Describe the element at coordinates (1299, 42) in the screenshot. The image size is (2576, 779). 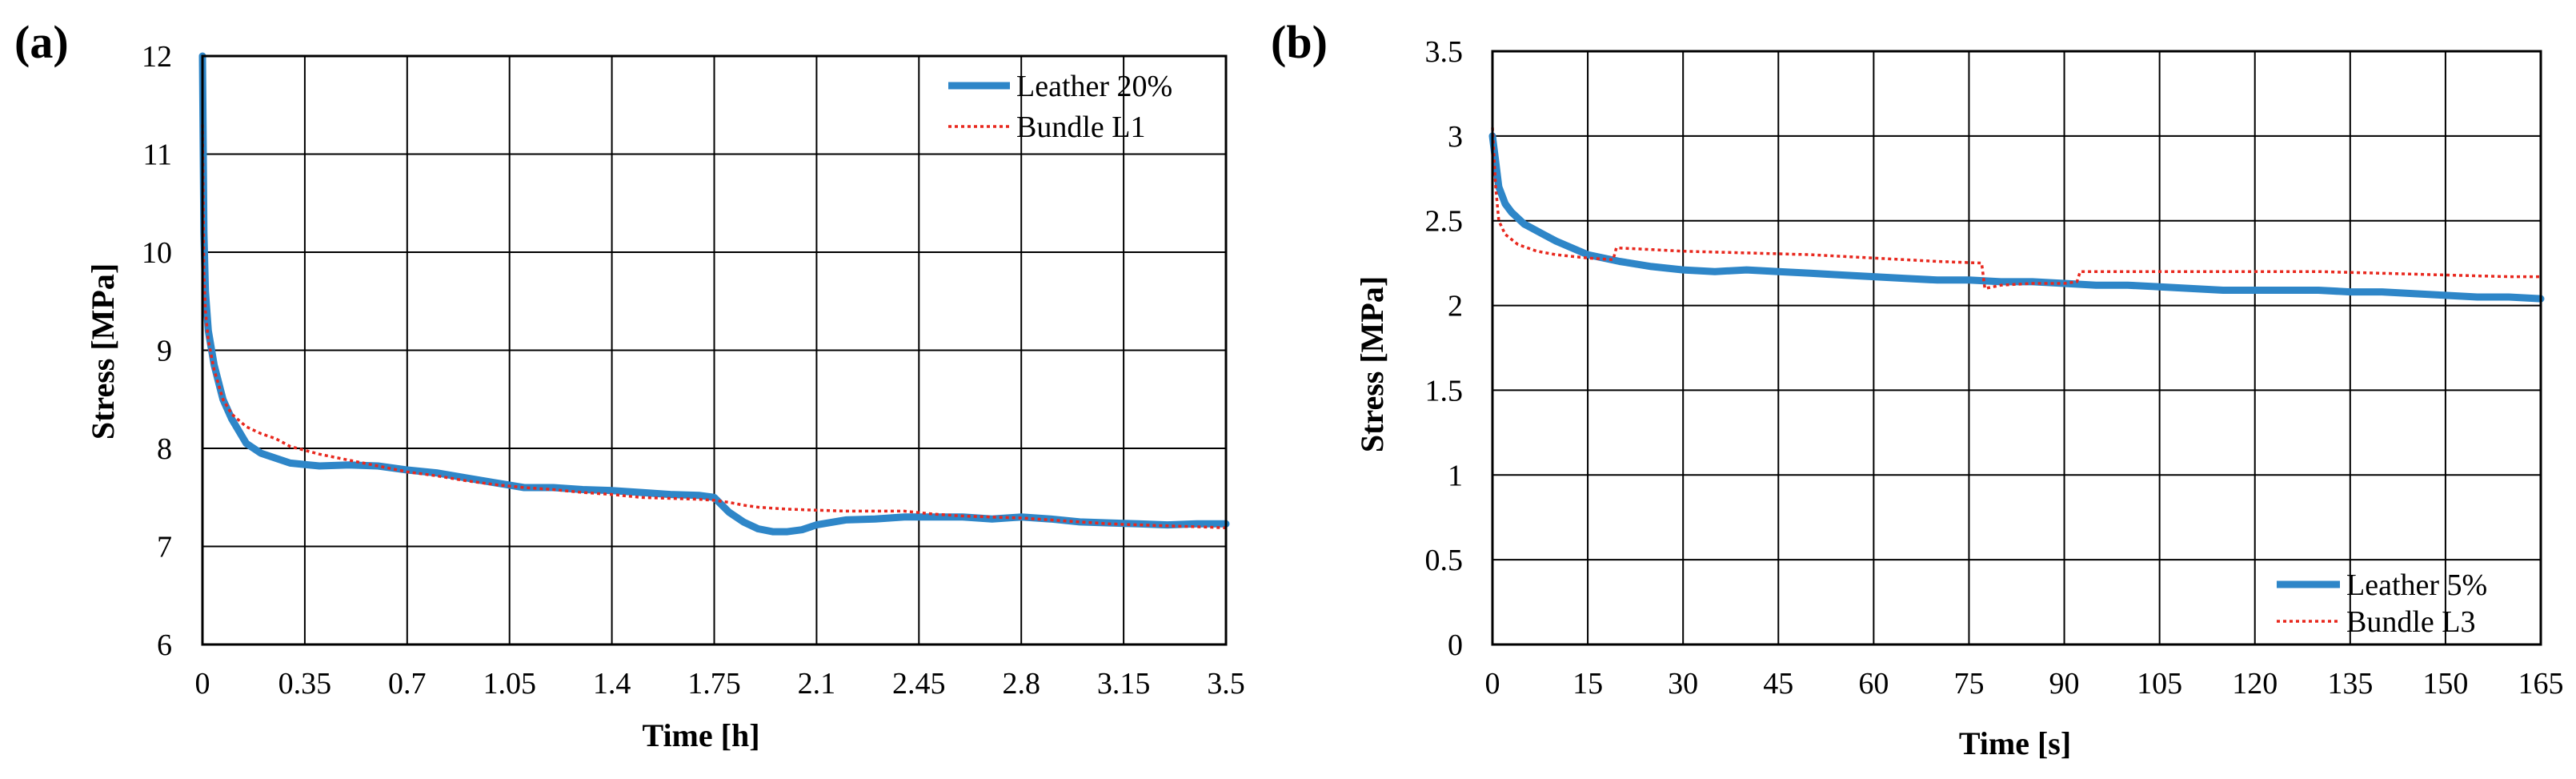
I see `panel-b-label: (b)` at that location.